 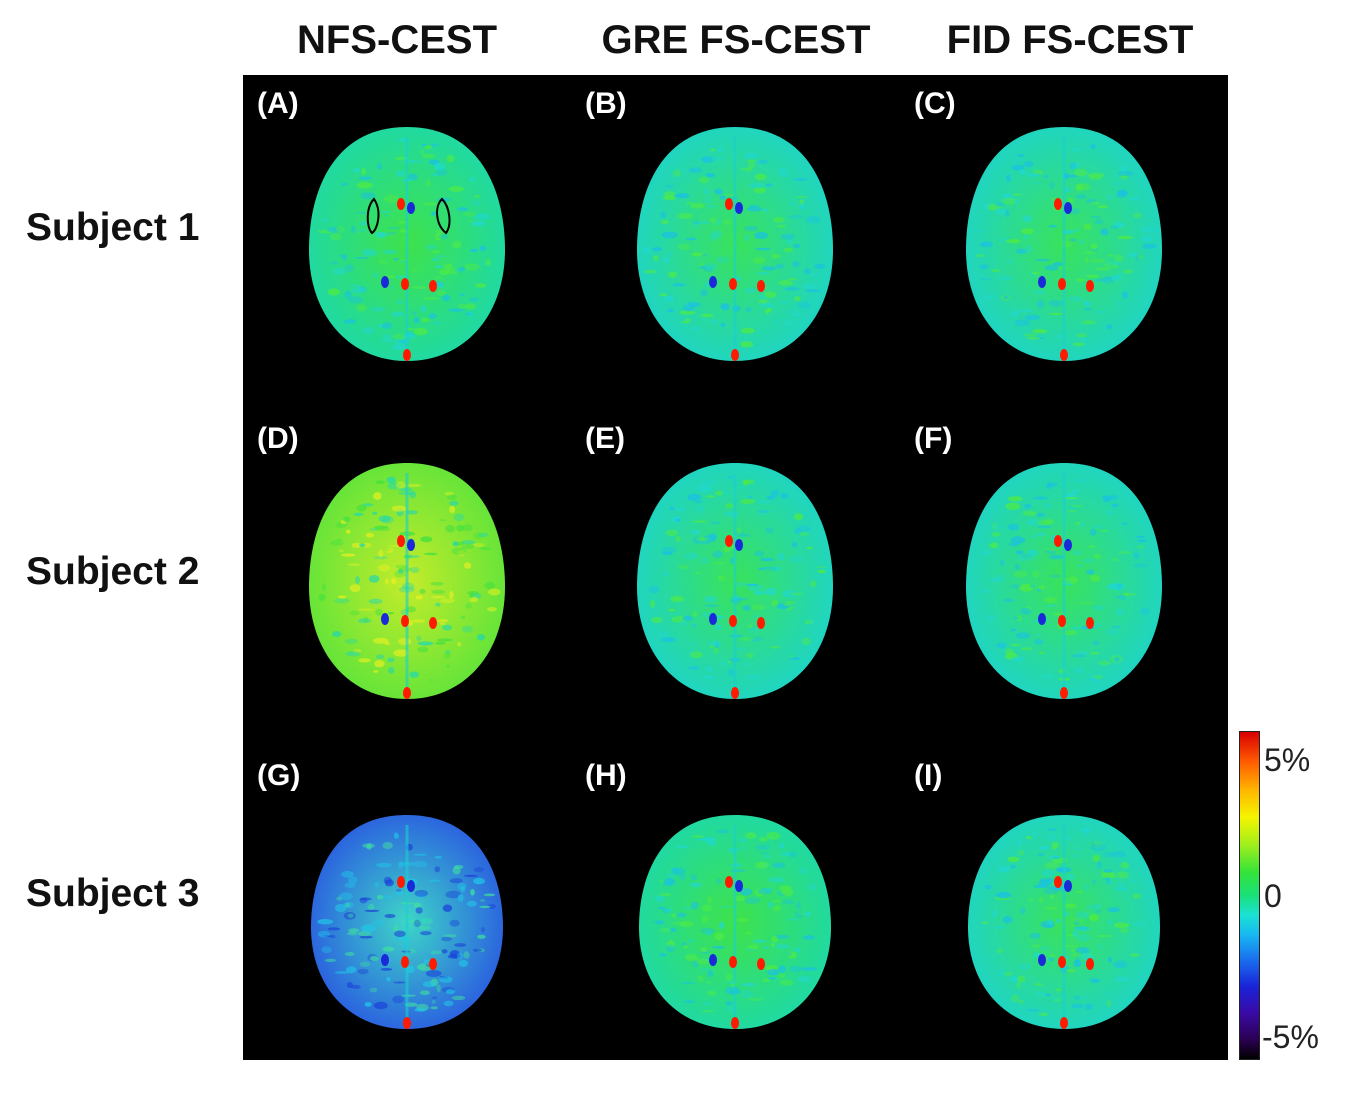 What do you see at coordinates (935, 103) in the screenshot?
I see `panel-label: (C)` at bounding box center [935, 103].